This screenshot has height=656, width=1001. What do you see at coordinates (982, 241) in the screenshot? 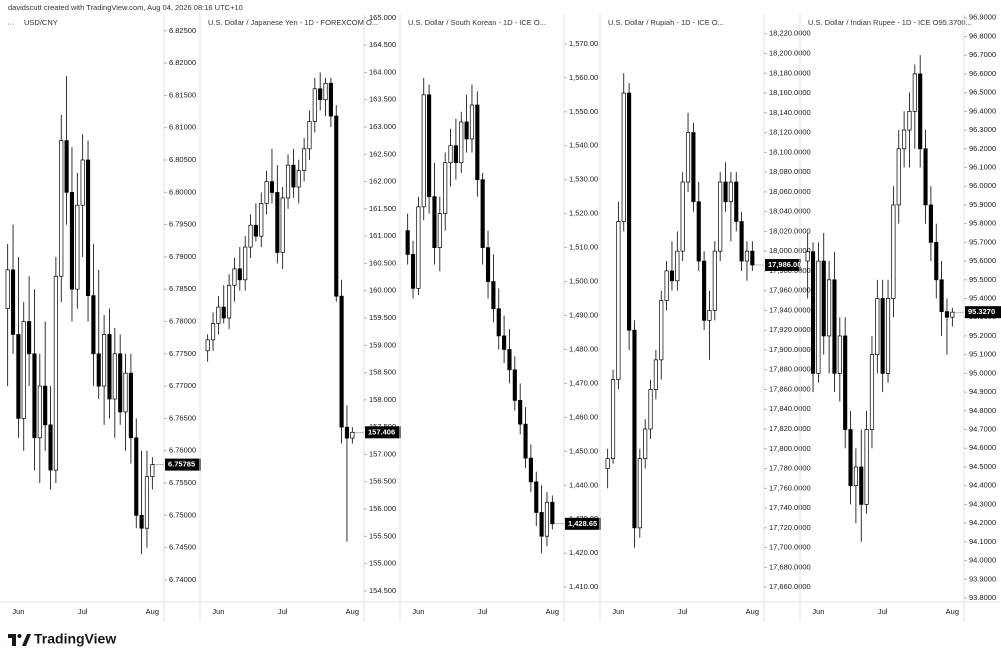
I see `y-tick-label: 95.7000` at bounding box center [982, 241].